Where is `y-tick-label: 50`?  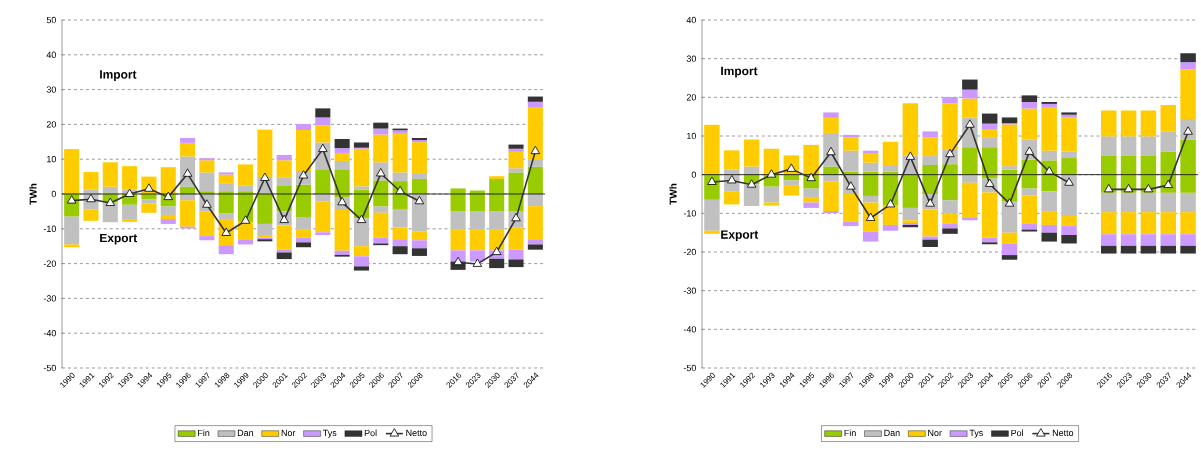 y-tick-label: 50 is located at coordinates (51, 20).